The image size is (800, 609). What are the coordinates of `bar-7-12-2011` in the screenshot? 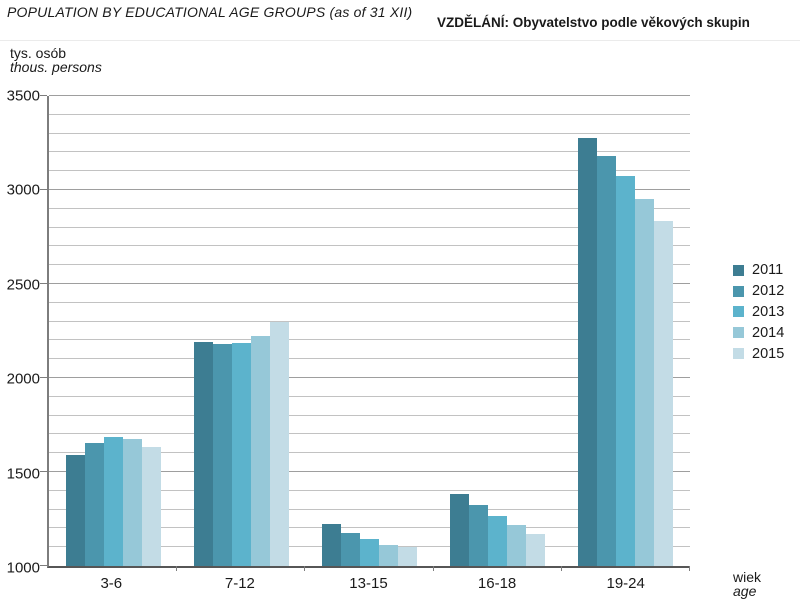 It's located at (203, 453).